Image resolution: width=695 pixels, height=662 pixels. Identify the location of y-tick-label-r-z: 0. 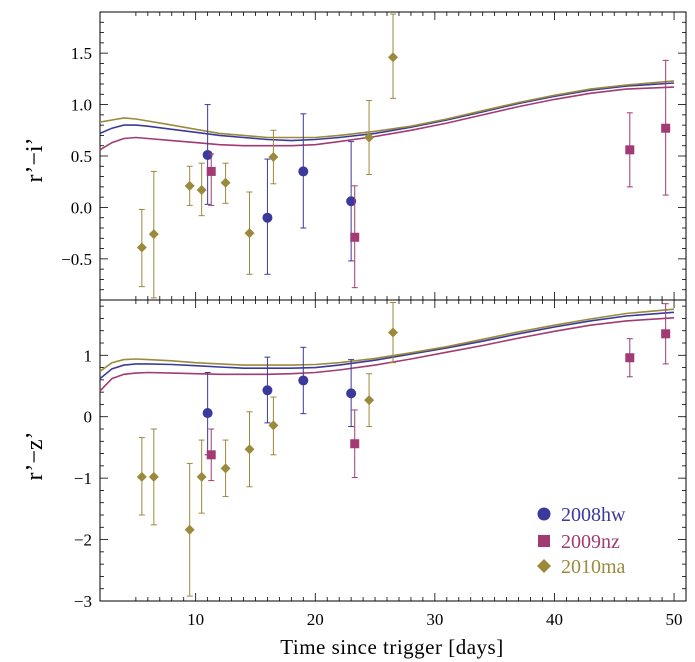
(88, 417).